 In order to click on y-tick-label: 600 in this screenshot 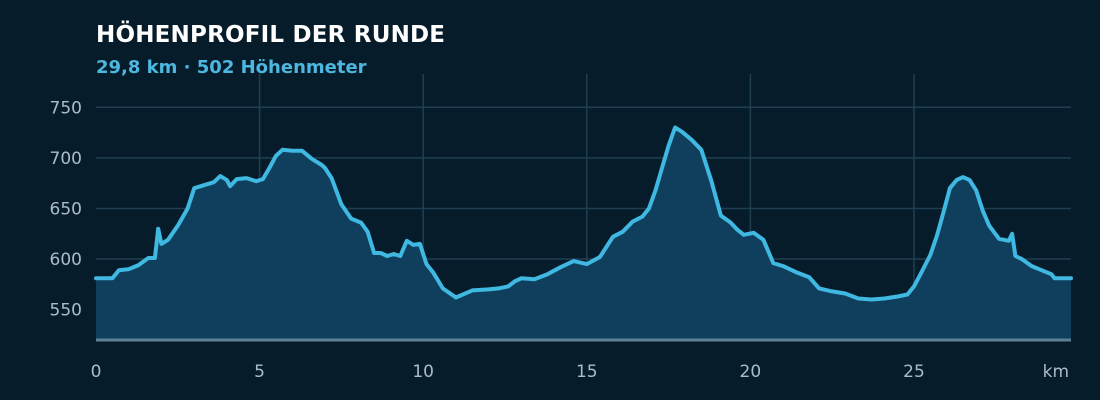, I will do `click(66, 260)`.